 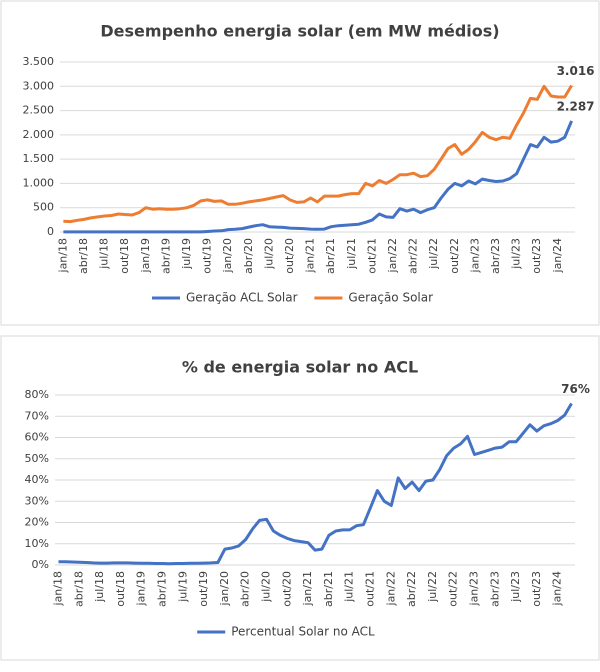 I want to click on chart-title: Desempenho energia solar (em MW médios), so click(x=299, y=31).